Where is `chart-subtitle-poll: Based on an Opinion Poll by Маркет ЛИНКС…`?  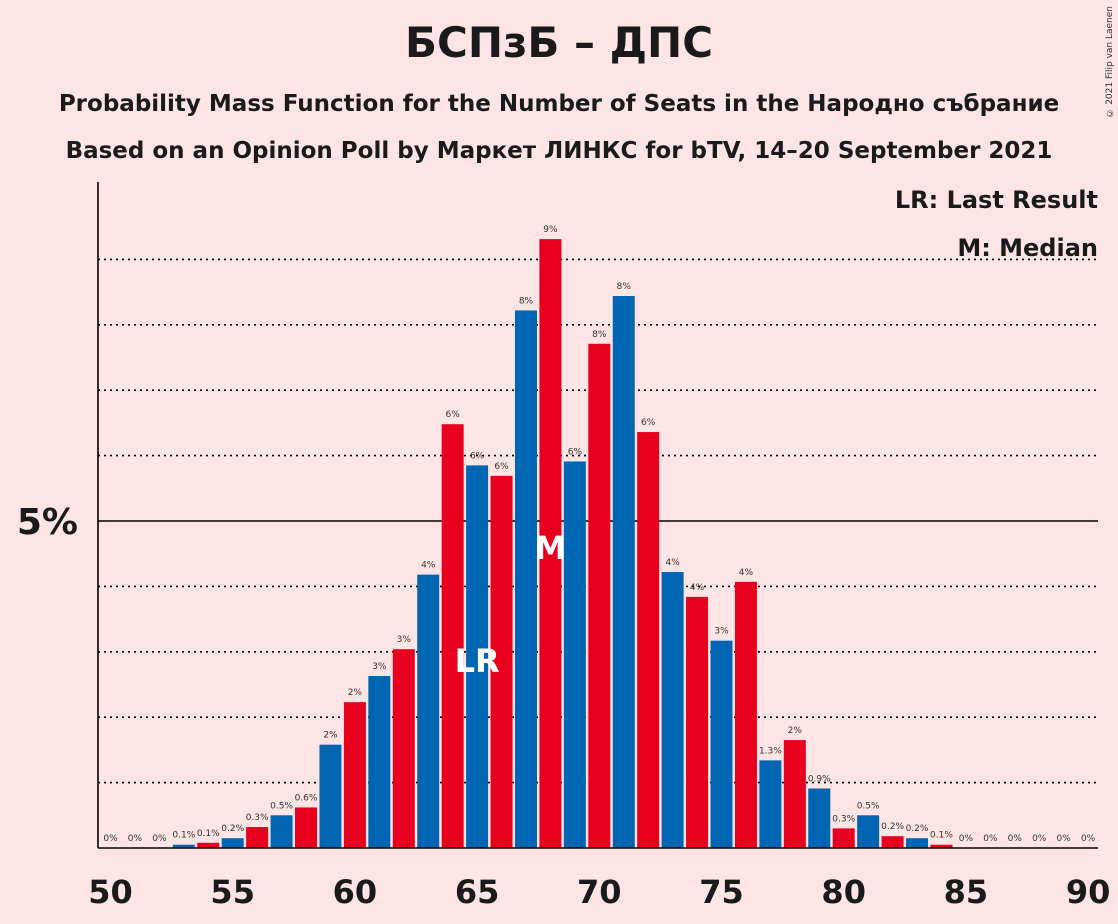 chart-subtitle-poll: Based on an Opinion Poll by Маркет ЛИНКС… is located at coordinates (559, 151).